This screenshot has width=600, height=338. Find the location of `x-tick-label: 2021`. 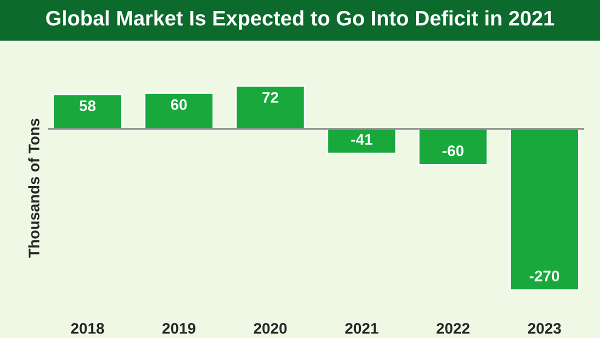

x-tick-label: 2021 is located at coordinates (361, 328).